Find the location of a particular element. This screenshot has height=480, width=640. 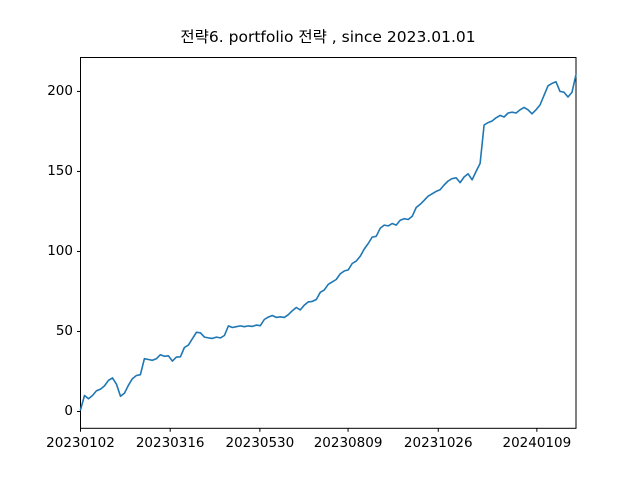

y-tick-label: 100 is located at coordinates (60, 250).